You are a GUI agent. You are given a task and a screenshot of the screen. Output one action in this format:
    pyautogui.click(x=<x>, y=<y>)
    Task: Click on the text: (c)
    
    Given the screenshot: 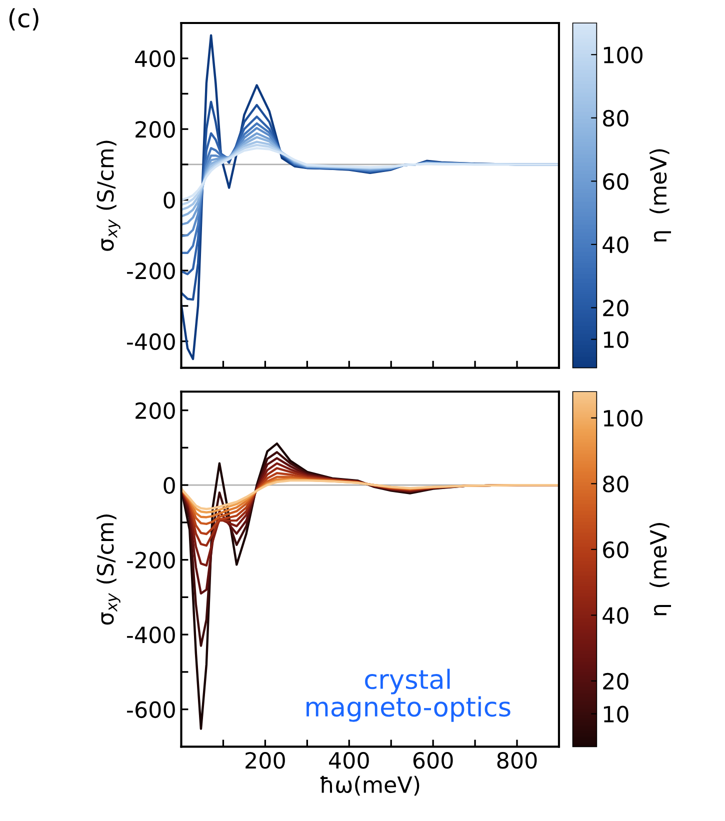 What is the action you would take?
    pyautogui.click(x=23, y=19)
    